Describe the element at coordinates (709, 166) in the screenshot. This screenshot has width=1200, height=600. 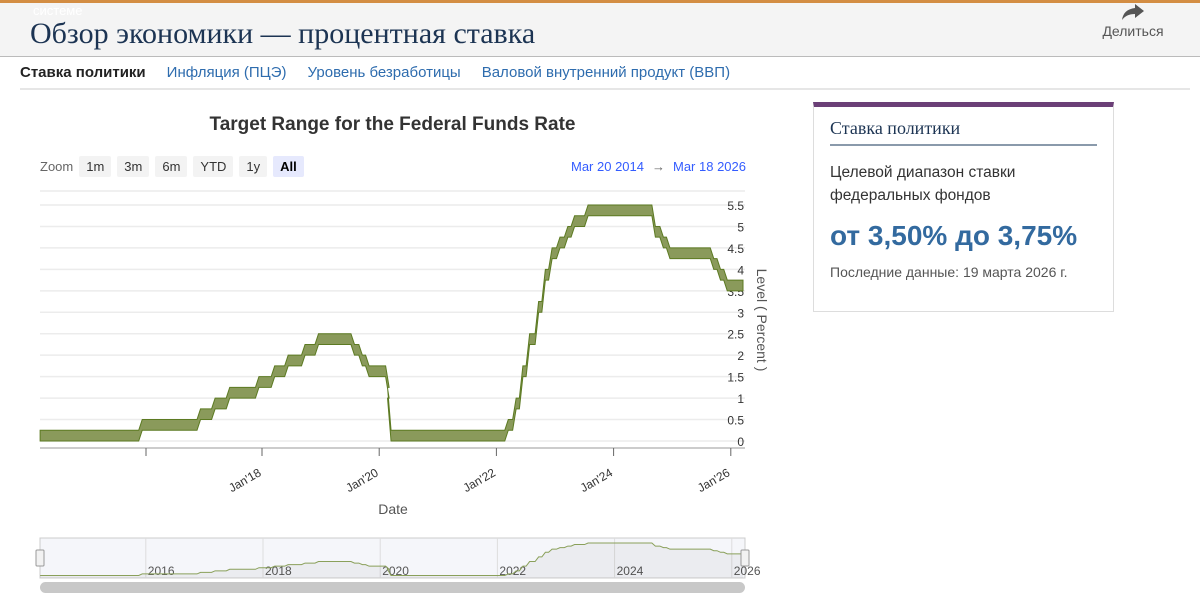
I see `range-to-input: Mar 18 2026` at that location.